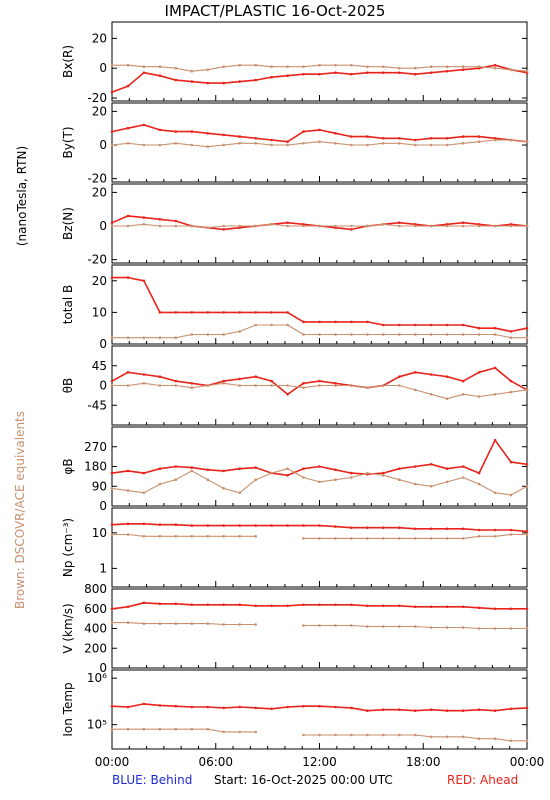 Image resolution: width=550 pixels, height=800 pixels. Describe the element at coordinates (103, 668) in the screenshot. I see `y-tick-label-v: 0` at that location.